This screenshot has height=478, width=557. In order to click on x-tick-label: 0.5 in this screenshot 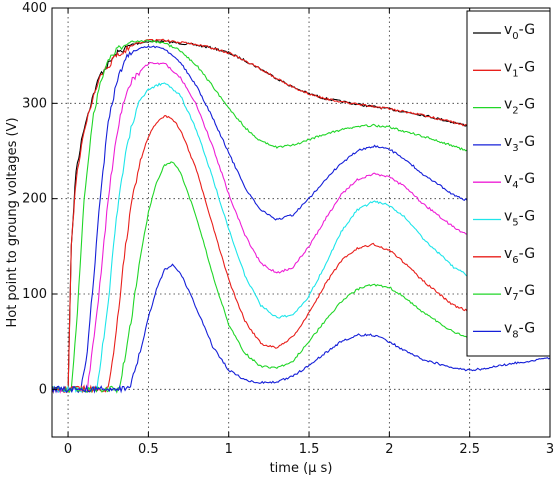, I will do `click(148, 449)`.